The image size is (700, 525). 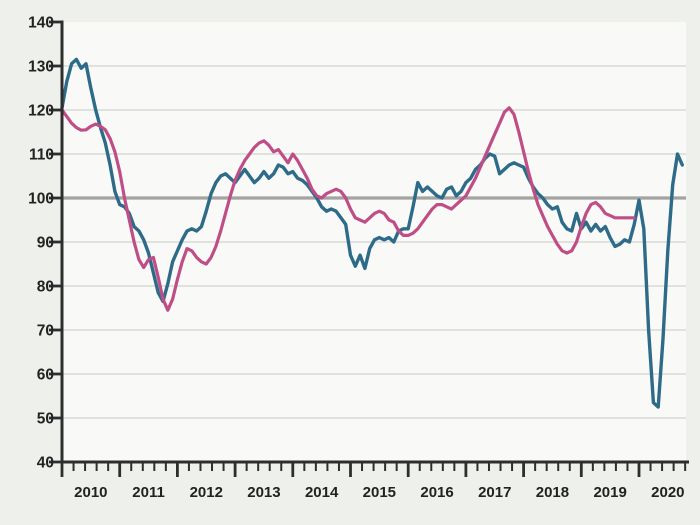 What do you see at coordinates (45, 243) in the screenshot?
I see `y-tick-label: 90` at bounding box center [45, 243].